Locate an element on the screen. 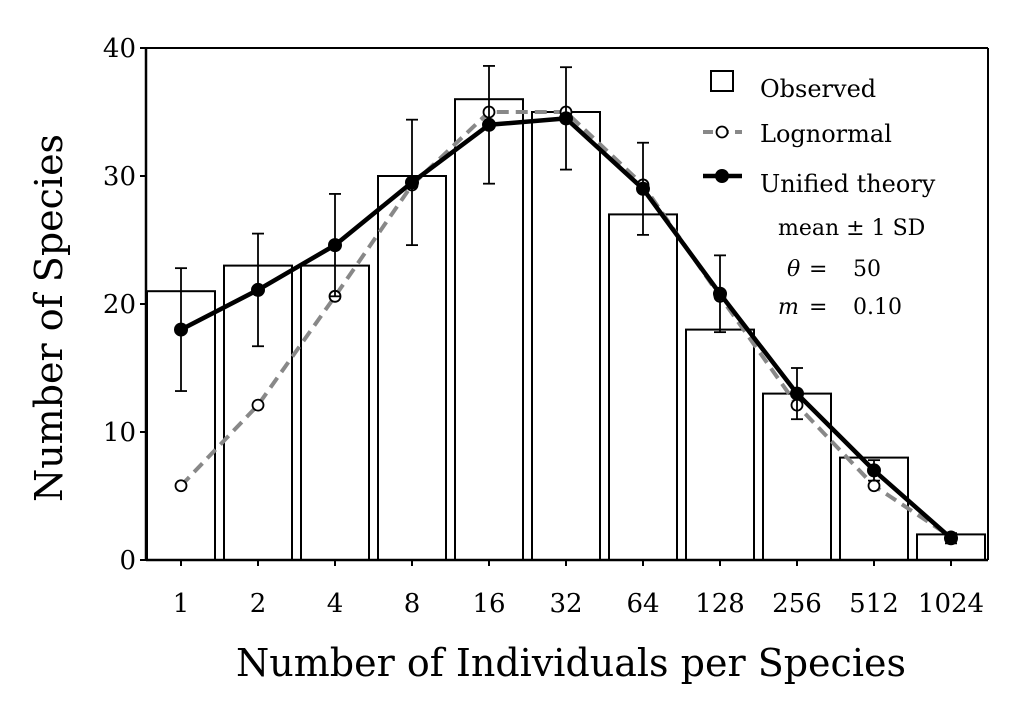 This screenshot has width=1024, height=708. x-tick-label: 1 is located at coordinates (181, 604).